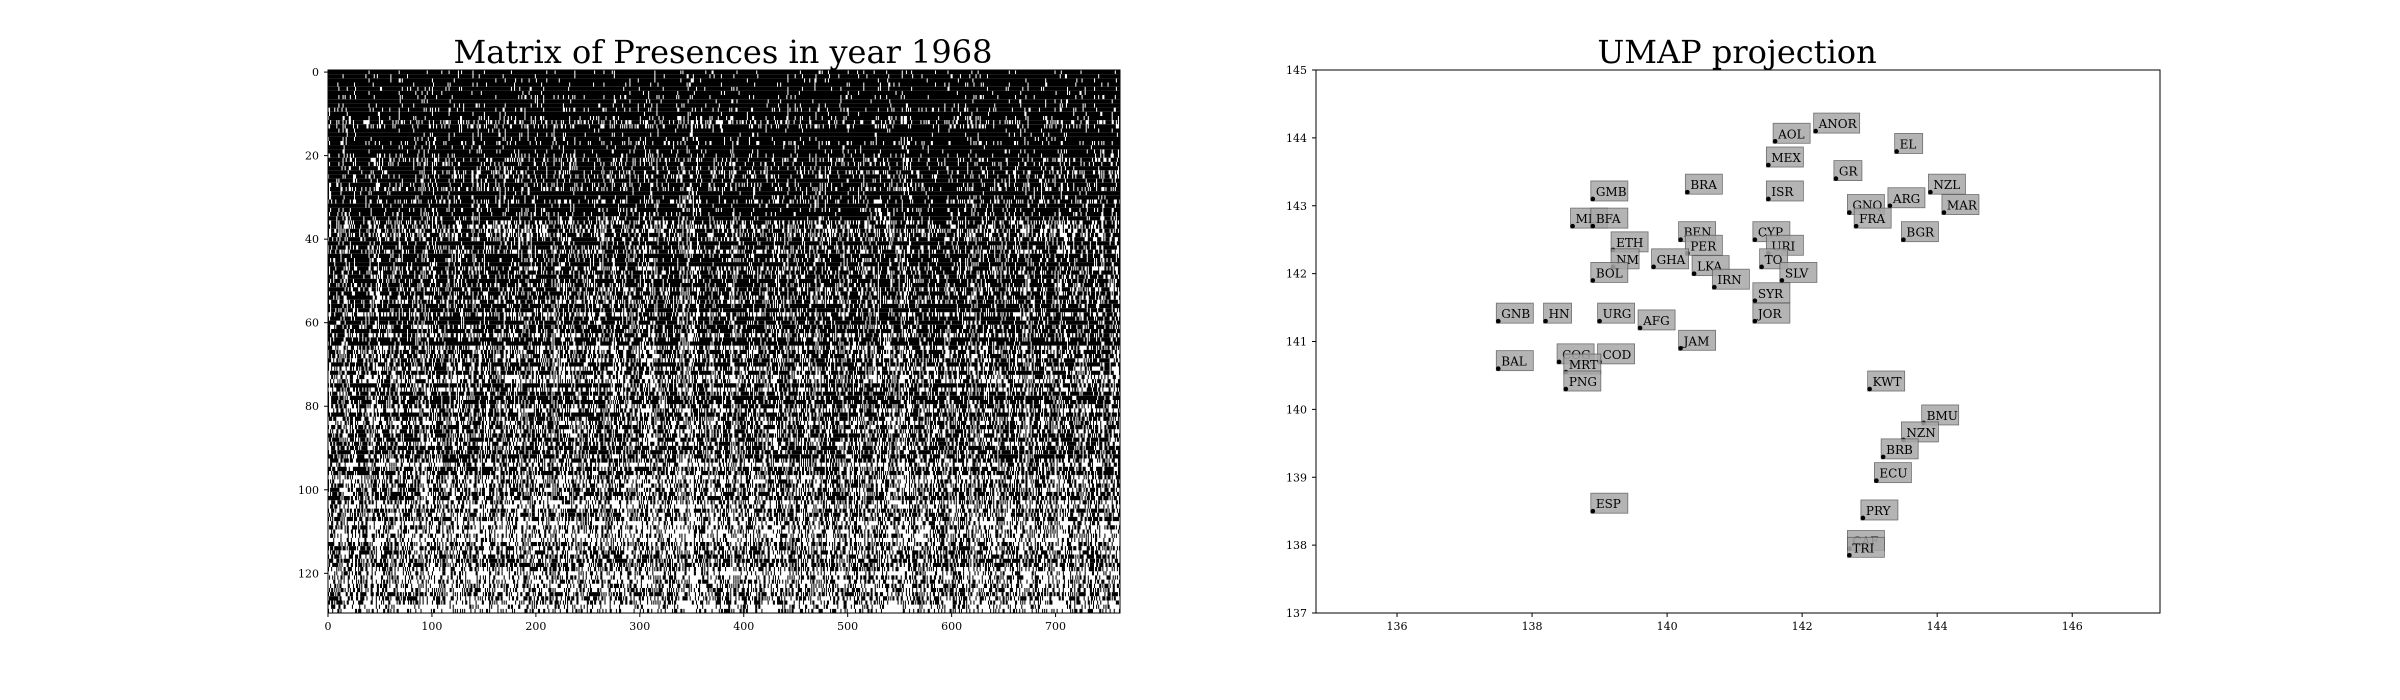 Image resolution: width=2400 pixels, height=700 pixels. I want to click on heatmap-y-tick-label: 80, so click(312, 406).